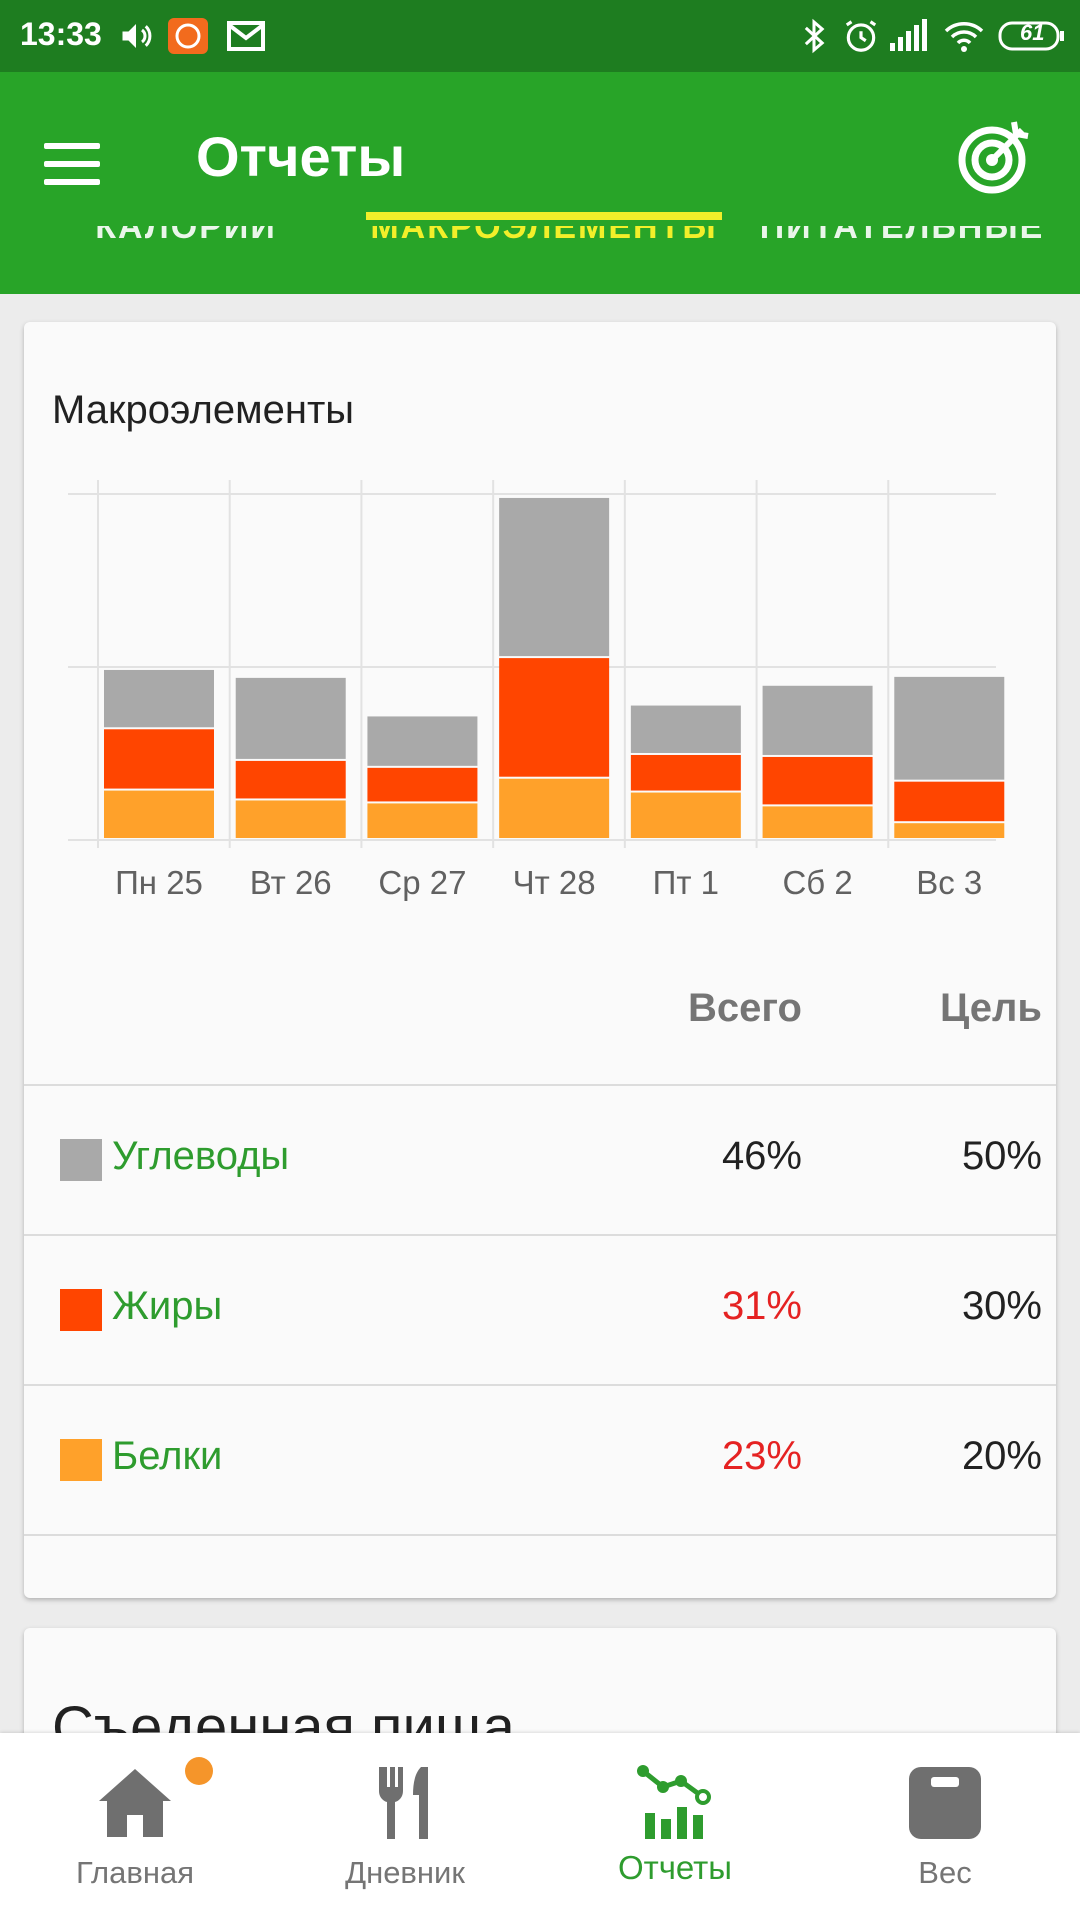 The width and height of the screenshot is (1080, 1920). Describe the element at coordinates (817, 882) in the screenshot. I see `x-tick-label: Сб 2` at that location.